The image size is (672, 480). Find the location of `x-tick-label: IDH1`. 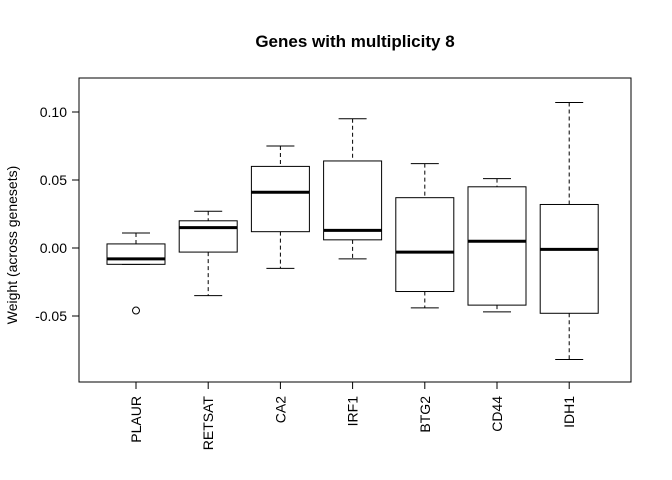

x-tick-label: IDH1 is located at coordinates (569, 412).